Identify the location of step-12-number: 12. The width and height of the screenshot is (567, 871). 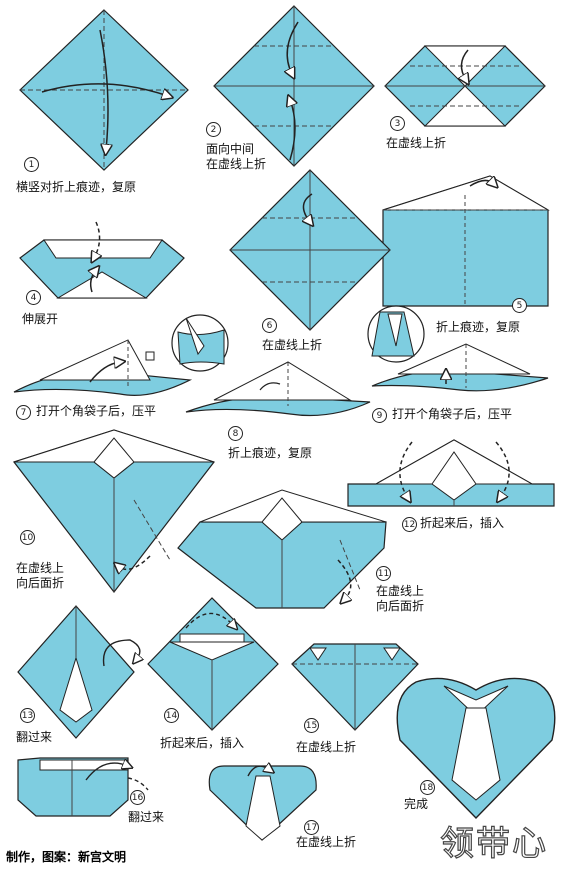
(409, 524).